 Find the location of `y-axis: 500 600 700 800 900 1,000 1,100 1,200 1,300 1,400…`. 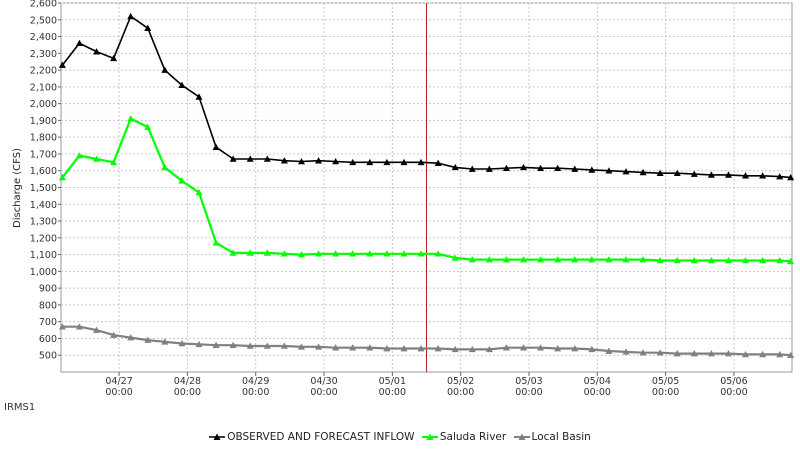

y-axis: 500 600 700 800 900 1,000 1,100 1,200 1,300 1,400… is located at coordinates (45, 181).